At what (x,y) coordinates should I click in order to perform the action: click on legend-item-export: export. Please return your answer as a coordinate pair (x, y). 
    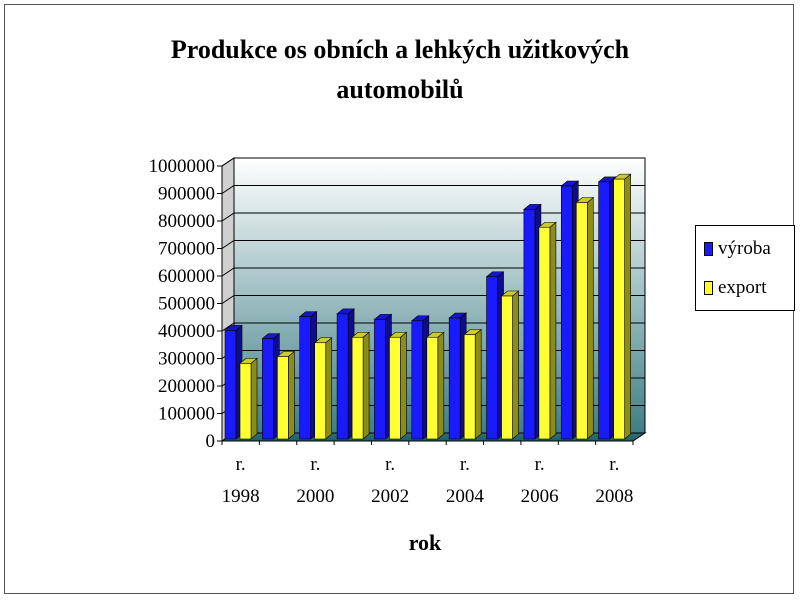
    Looking at the image, I should click on (735, 288).